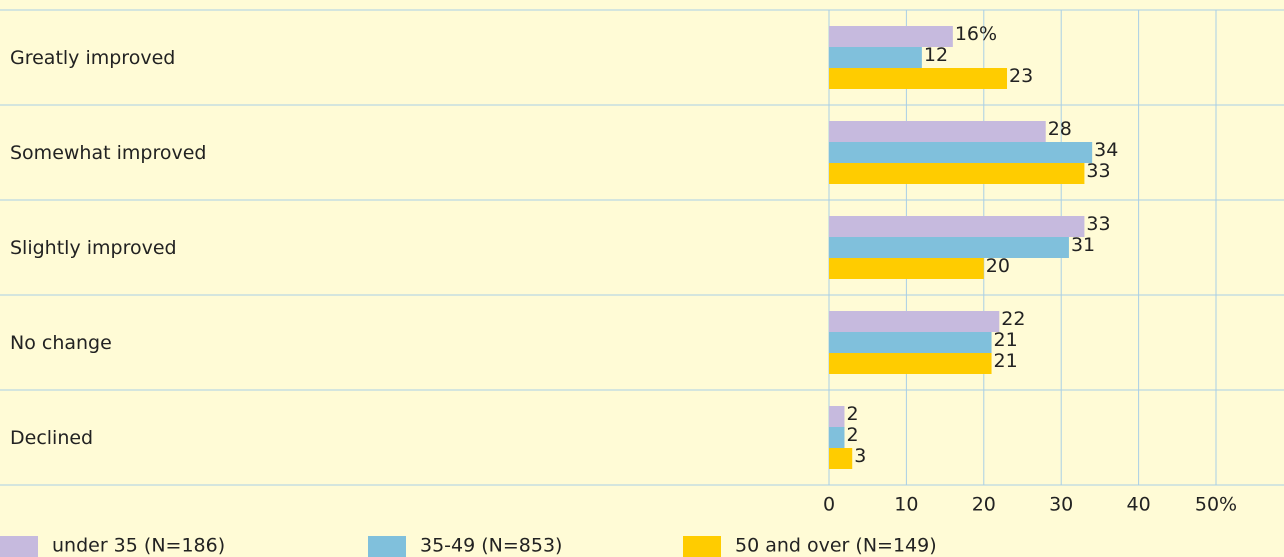 Image resolution: width=1284 pixels, height=557 pixels. What do you see at coordinates (1021, 76) in the screenshot?
I see `value-label: 23` at bounding box center [1021, 76].